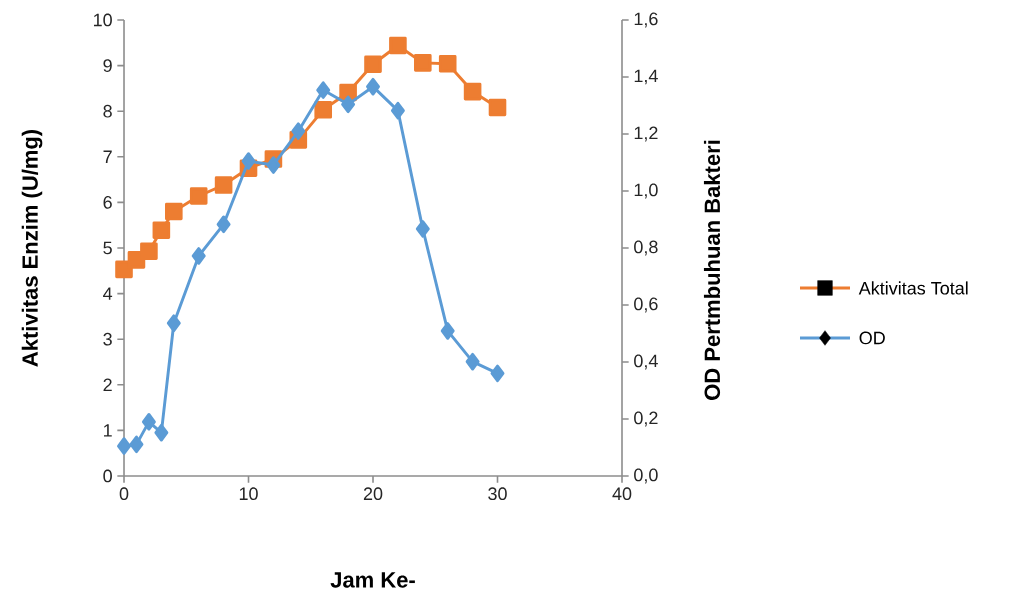 This screenshot has width=1024, height=599. Describe the element at coordinates (913, 288) in the screenshot. I see `legend-label: Aktivitas Total` at that location.